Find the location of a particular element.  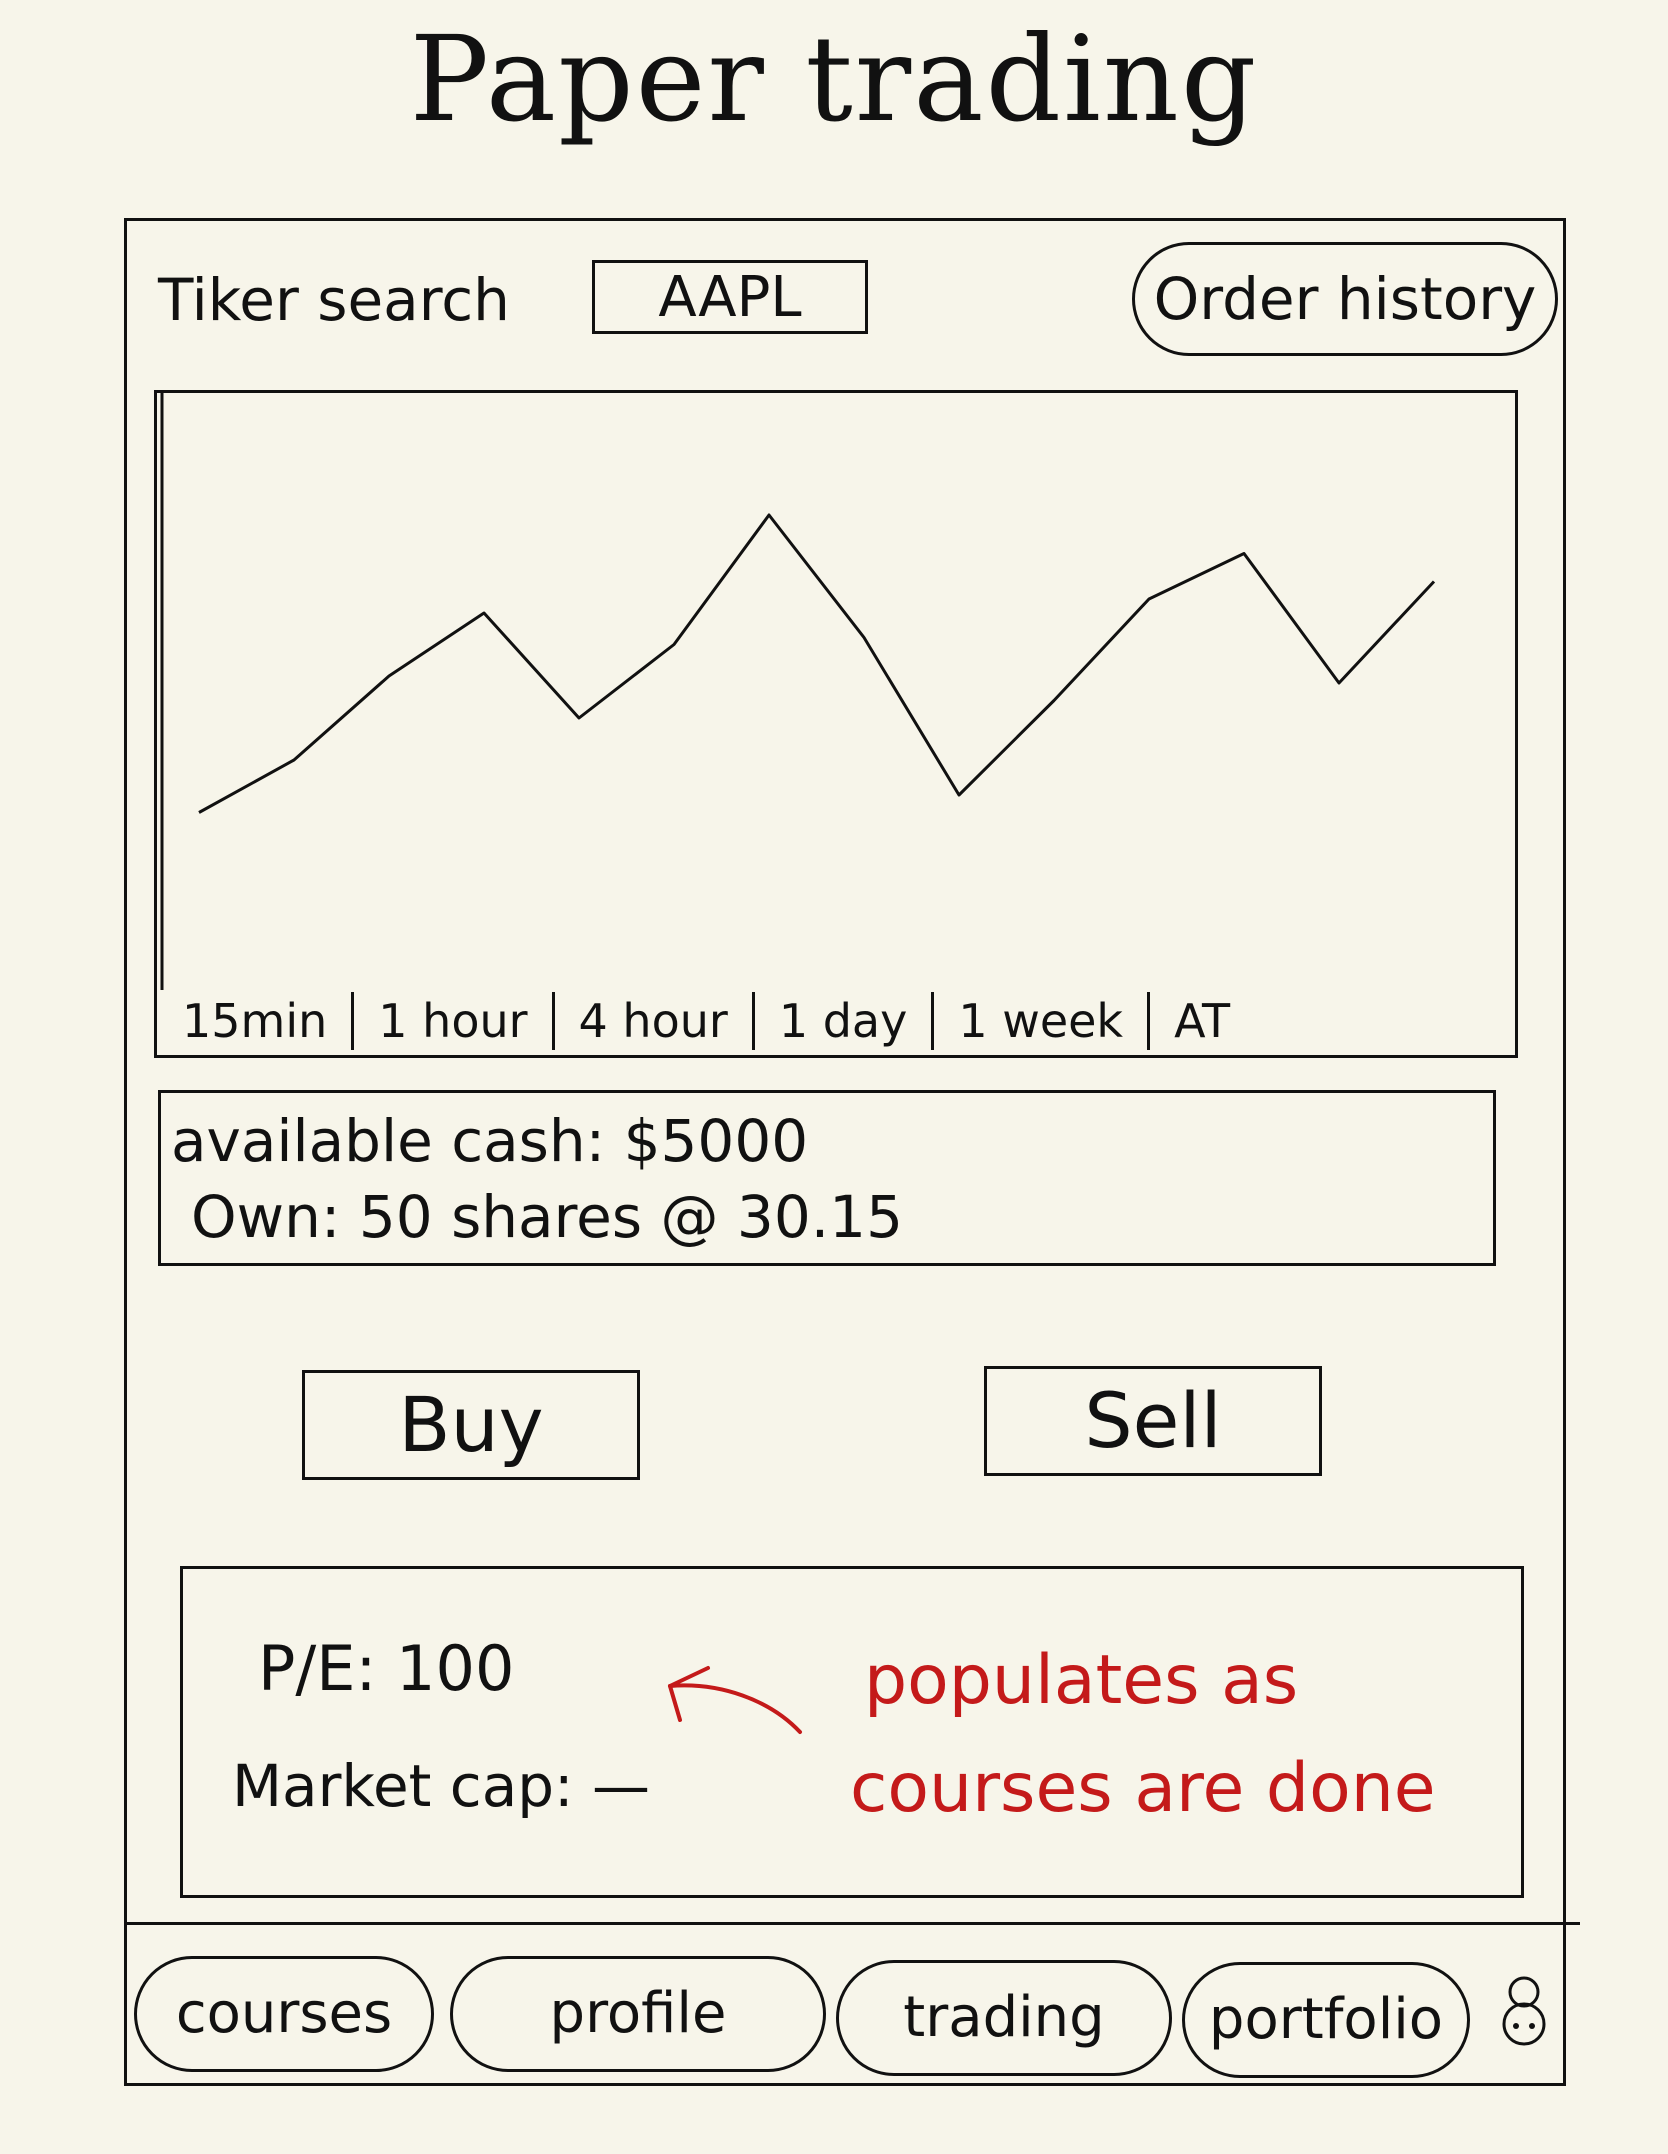

available-cash: available cash: $5000 is located at coordinates (490, 1141).